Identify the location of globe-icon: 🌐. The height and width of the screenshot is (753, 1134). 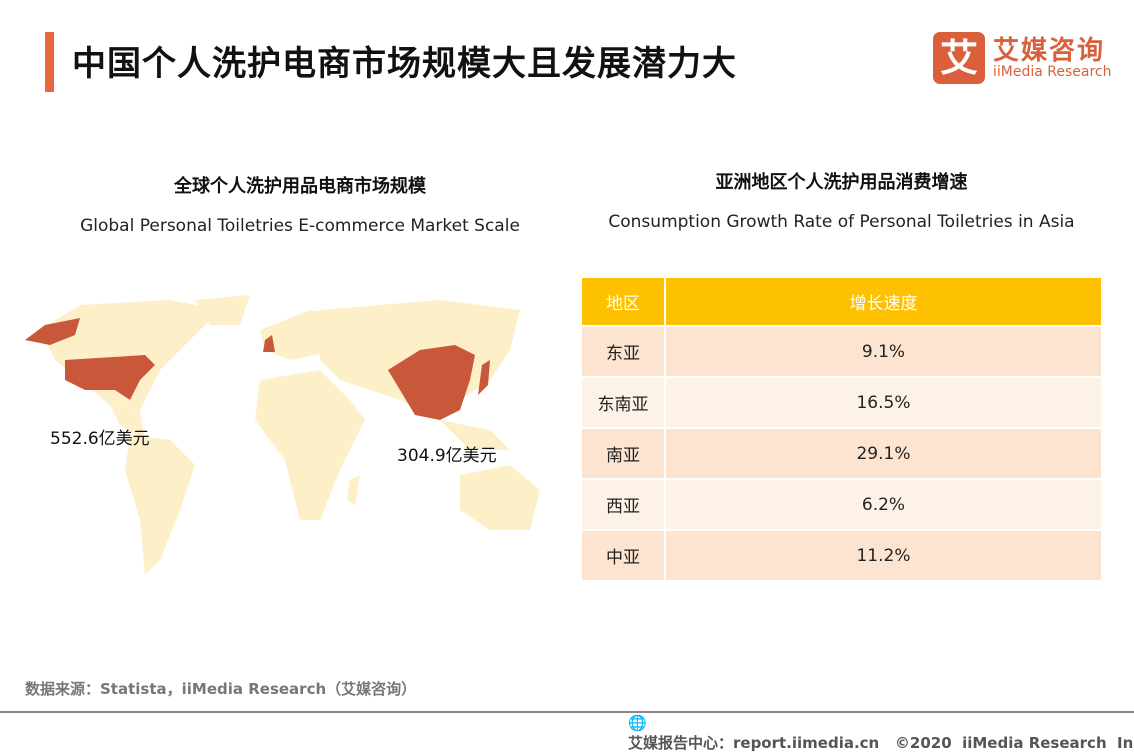
(637, 723).